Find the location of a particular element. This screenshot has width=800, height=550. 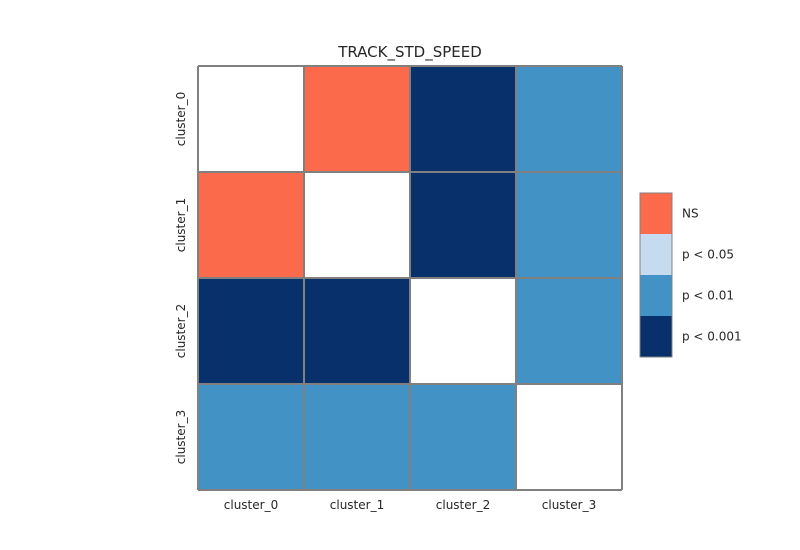

legend: NS p < 0.05 p < 0.01 p < 0.001 is located at coordinates (690, 275).